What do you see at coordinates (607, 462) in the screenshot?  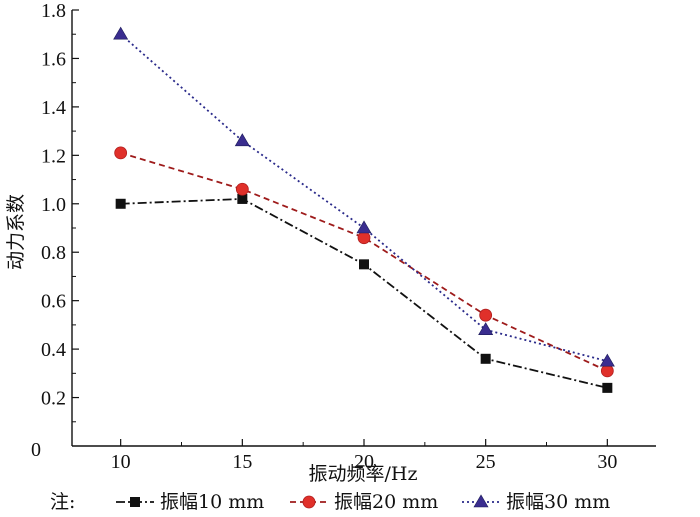 I see `x-tick-label: 30` at bounding box center [607, 462].